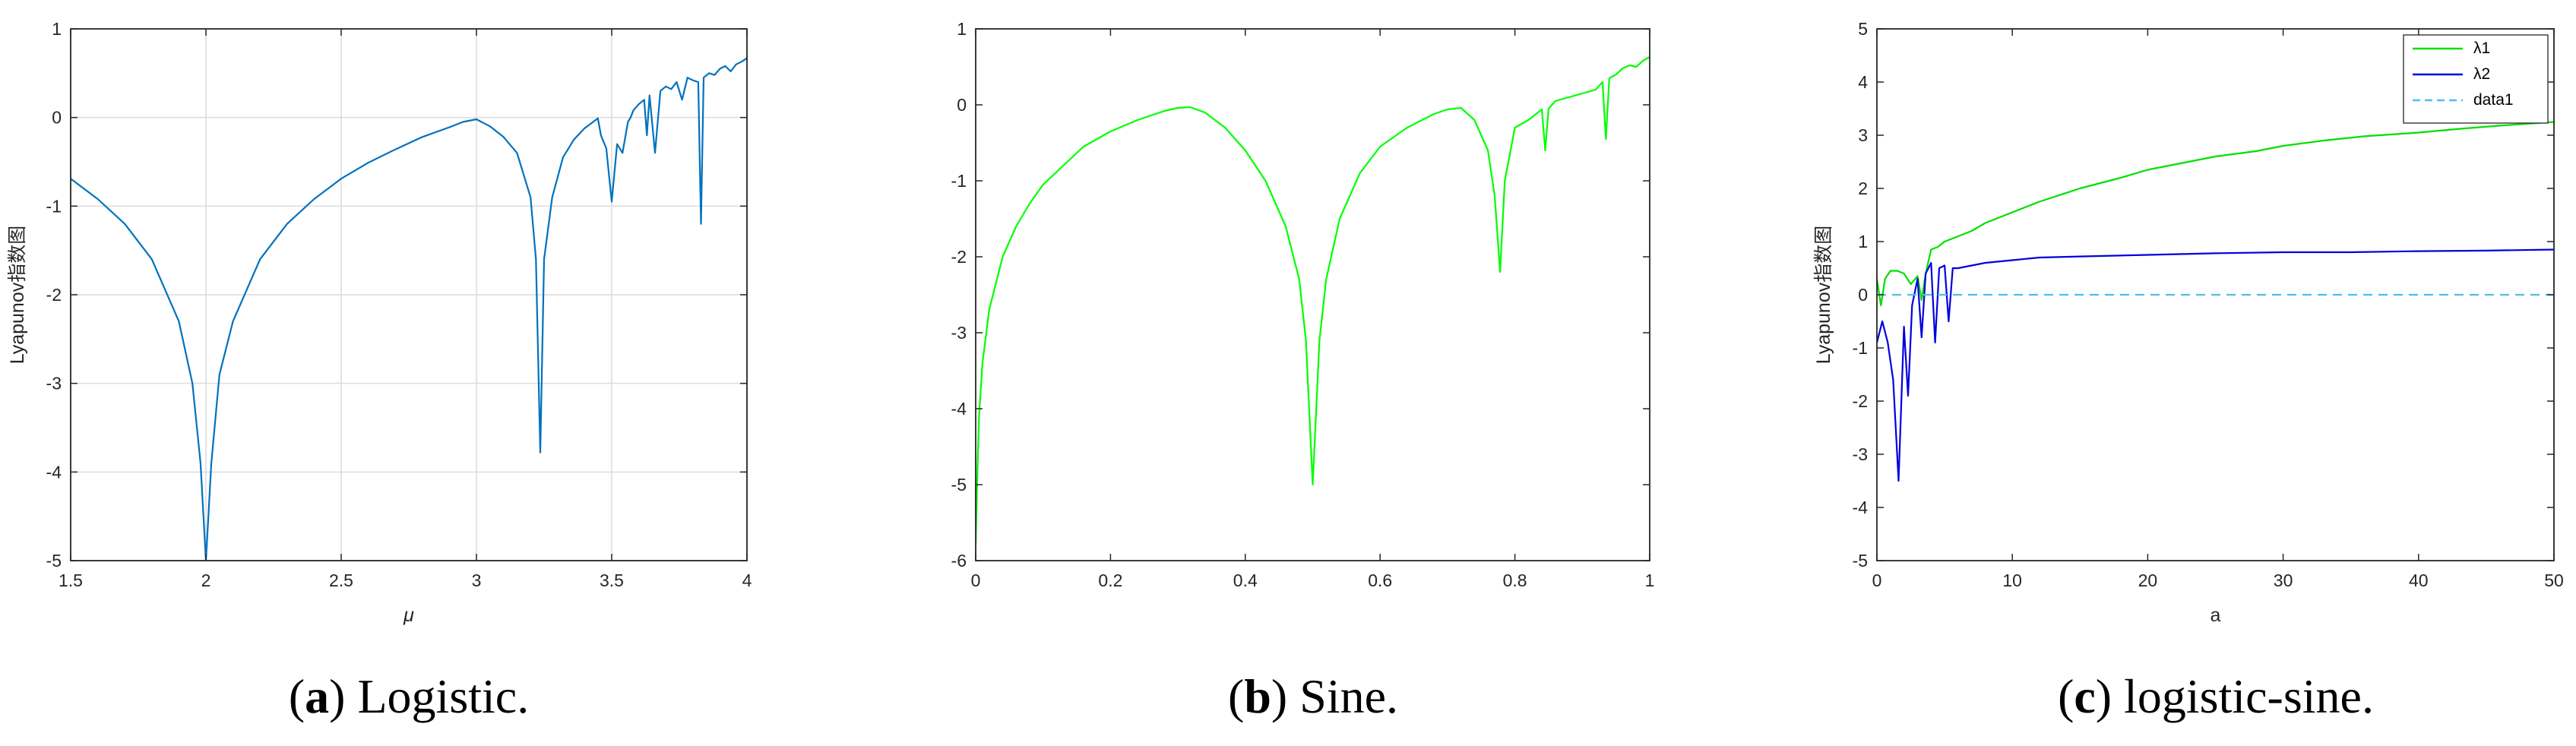 The width and height of the screenshot is (2576, 746). I want to click on y-tick-label: 5, so click(1863, 29).